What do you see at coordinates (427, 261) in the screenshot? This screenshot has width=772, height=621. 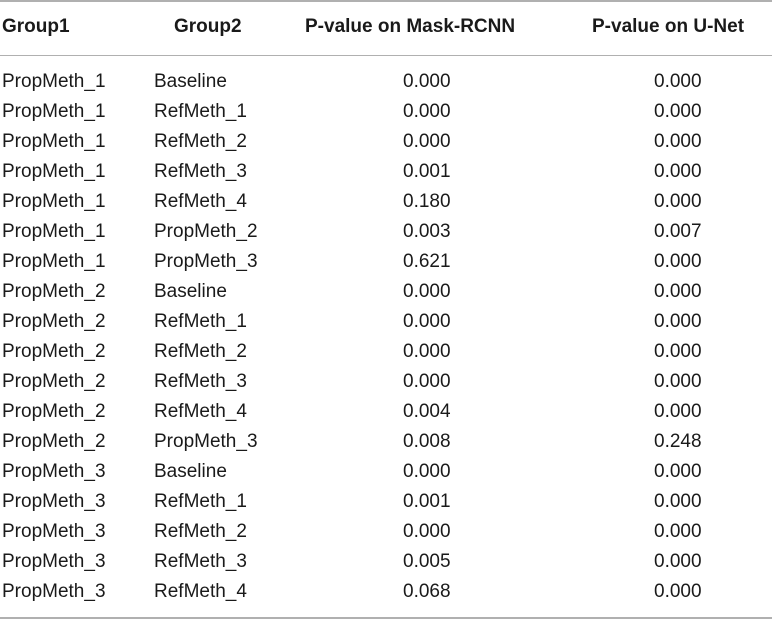 I see `cell-p-mask-rcnn: 0.621` at bounding box center [427, 261].